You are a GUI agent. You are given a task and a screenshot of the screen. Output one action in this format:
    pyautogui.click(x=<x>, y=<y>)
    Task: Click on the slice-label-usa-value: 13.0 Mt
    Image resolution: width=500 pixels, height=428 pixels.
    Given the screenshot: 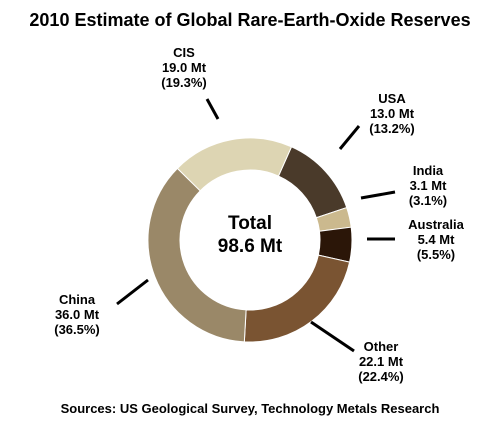 What is the action you would take?
    pyautogui.click(x=392, y=113)
    